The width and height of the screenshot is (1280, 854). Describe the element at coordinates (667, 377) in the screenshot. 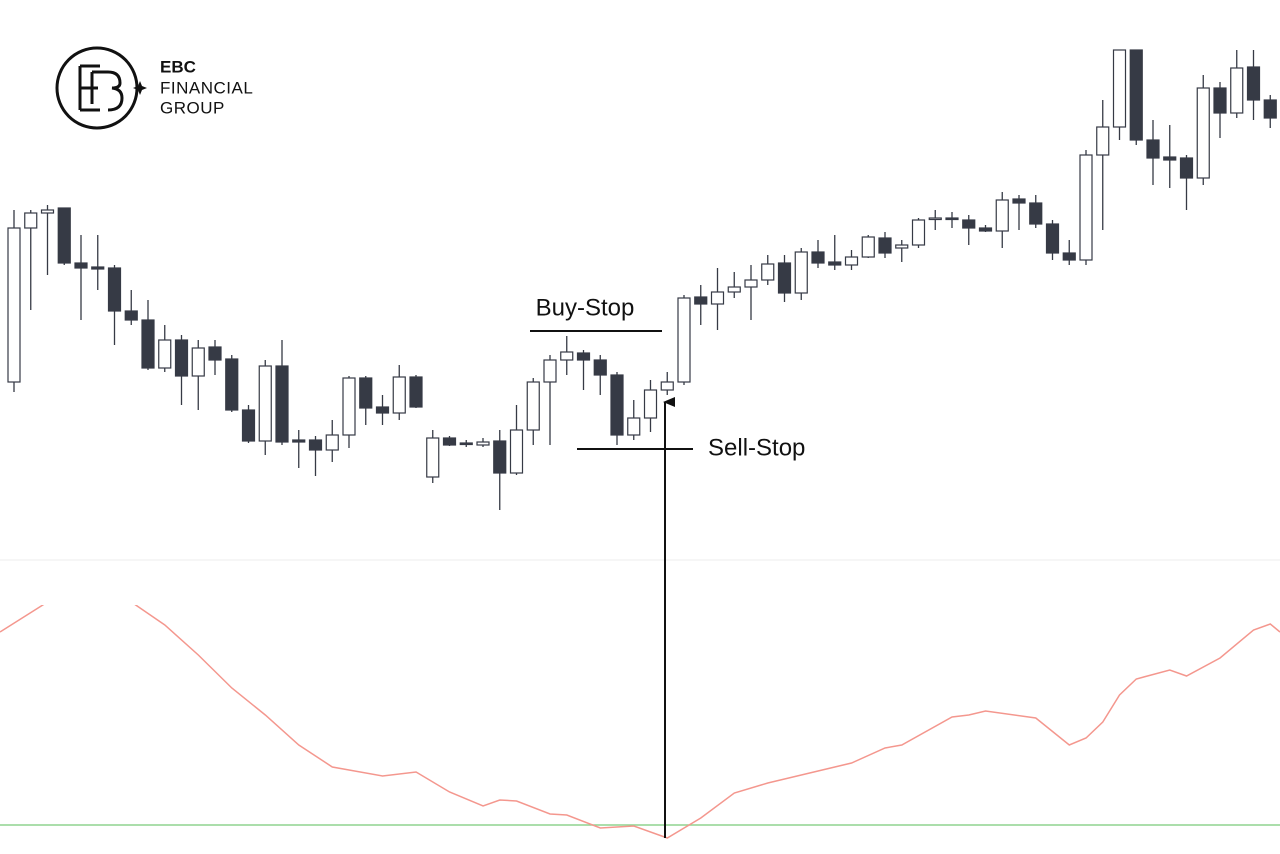

I see `annotations: Buy-Stop Sell-Stop` at that location.